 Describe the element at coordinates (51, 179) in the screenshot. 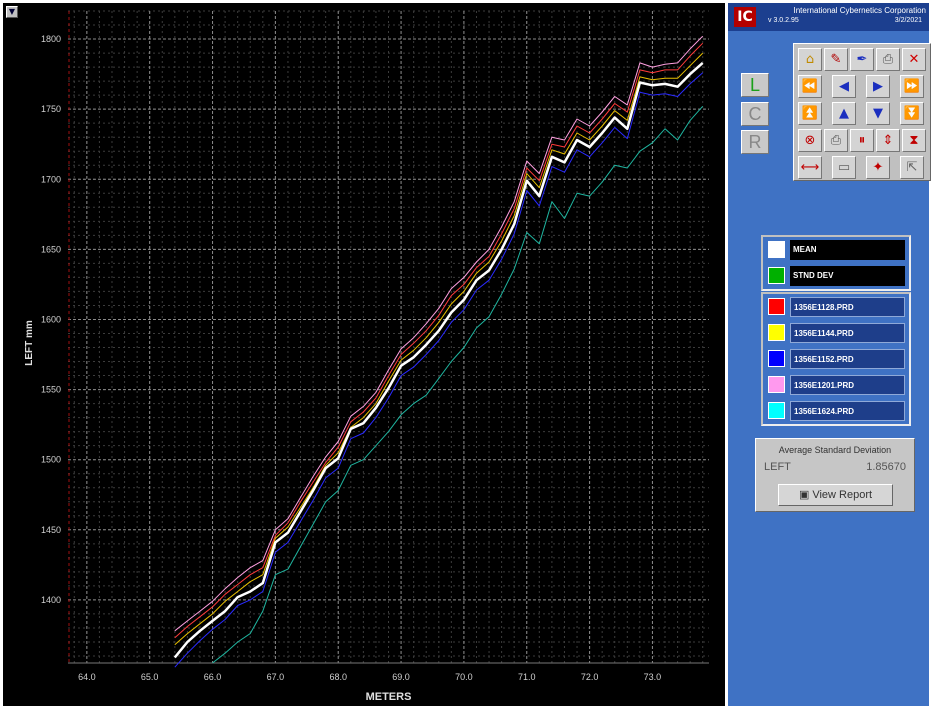

I see `y-tick-label: 1700` at that location.